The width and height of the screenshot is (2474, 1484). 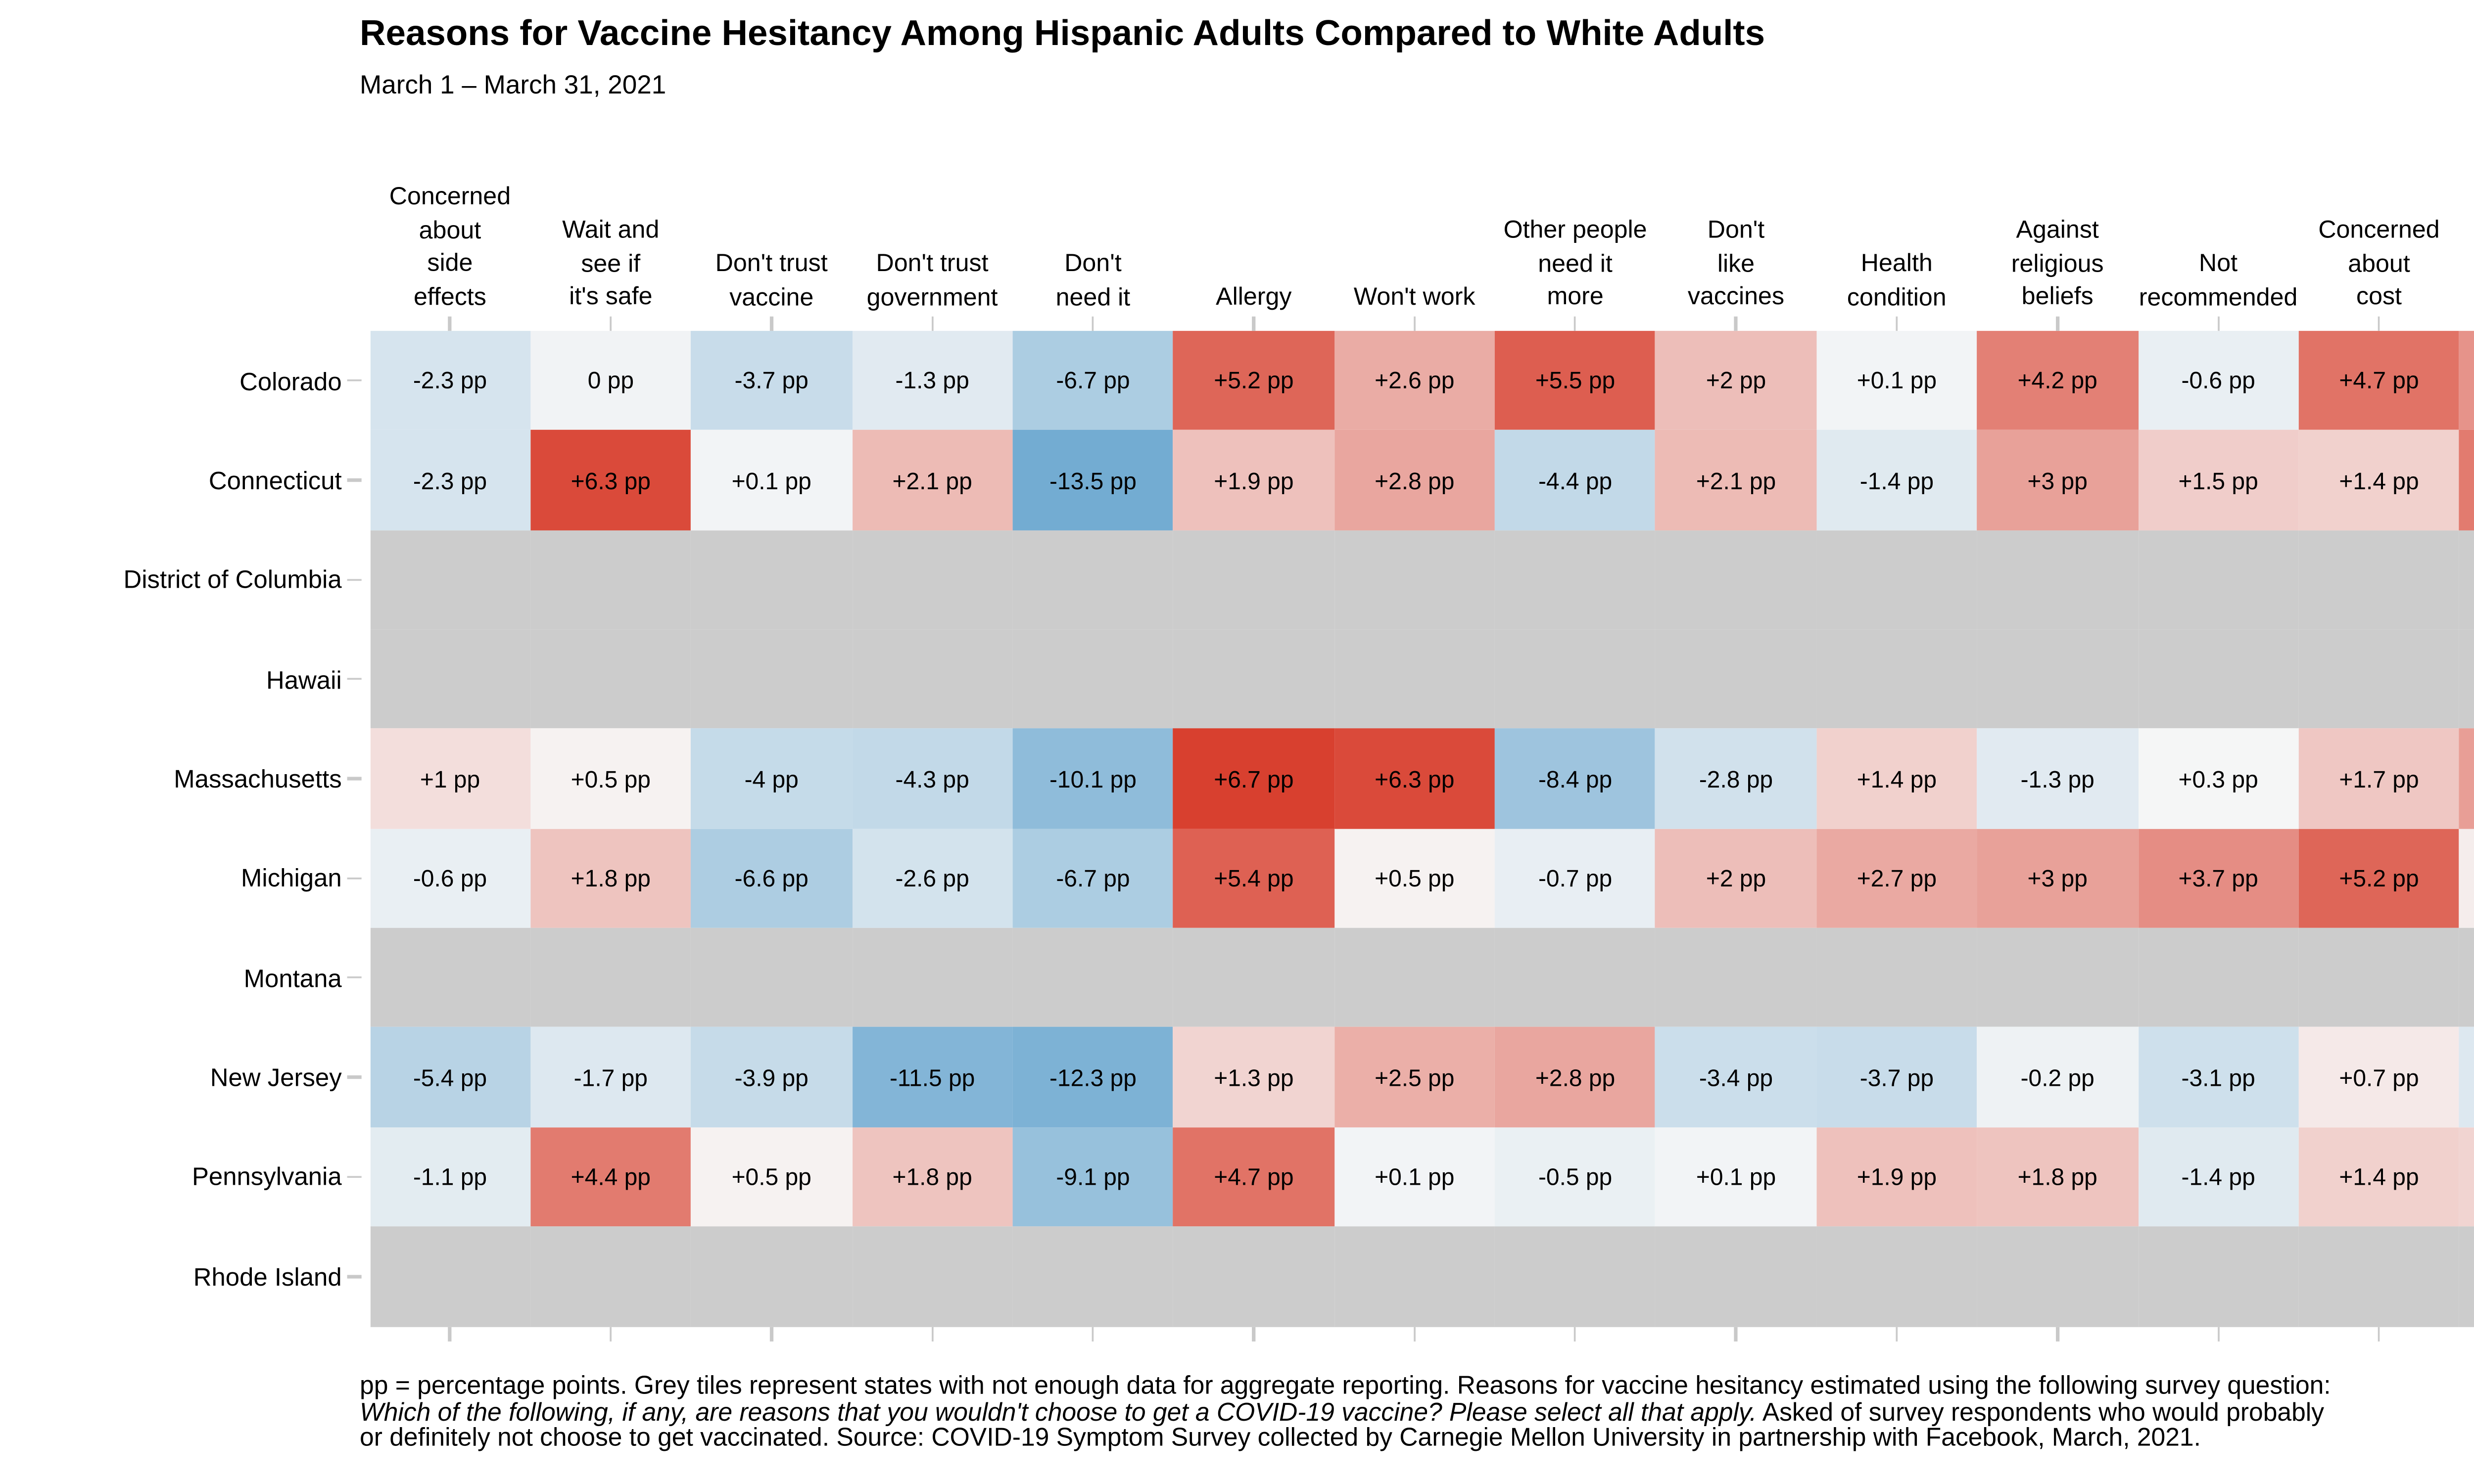 I want to click on cell-value-label: -4.4 pp, so click(x=1576, y=480).